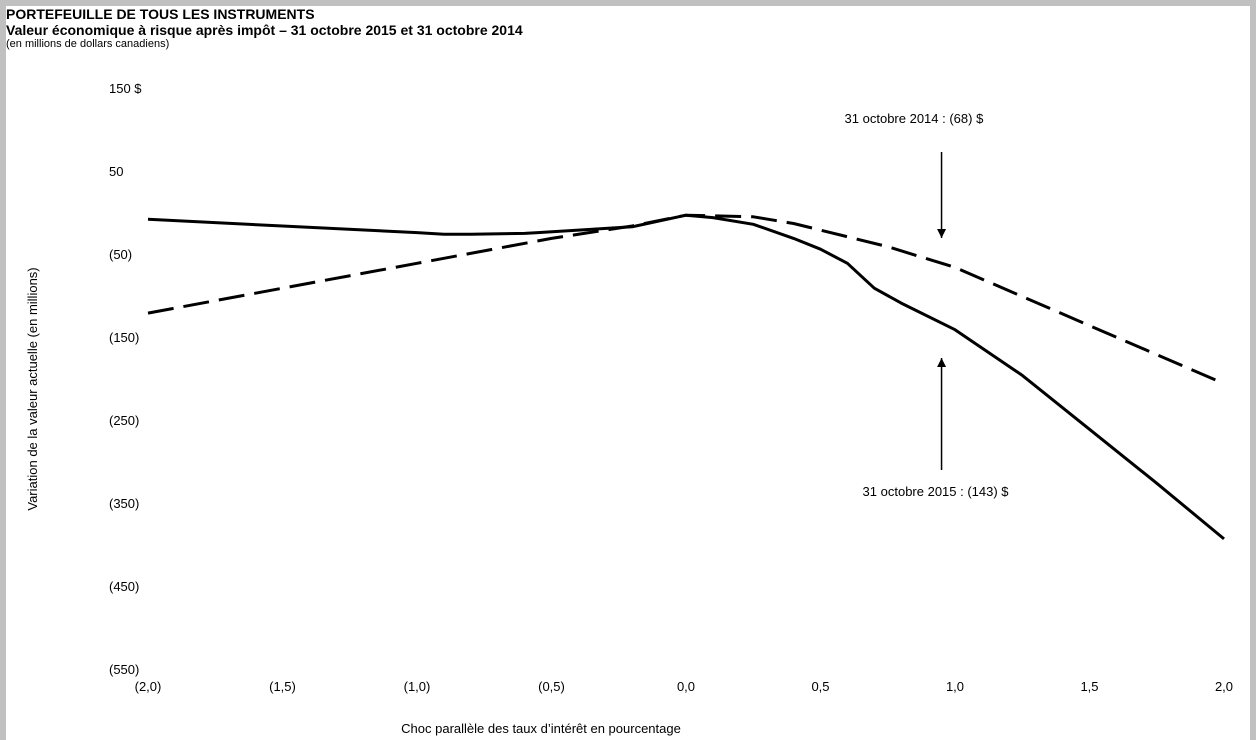  I want to click on chart-title: PORTEFEUILLE DE TOUS LES INSTRUMENTS, so click(160, 14).